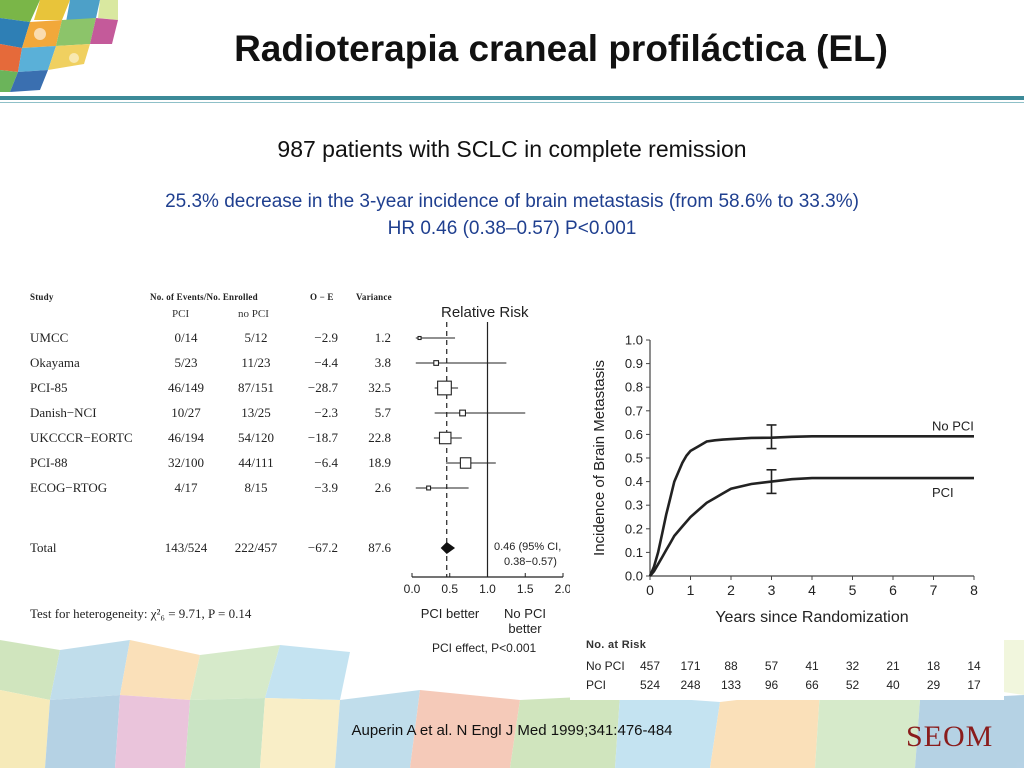 The image size is (1024, 768). I want to click on km-x-tick-label: 3, so click(772, 590).